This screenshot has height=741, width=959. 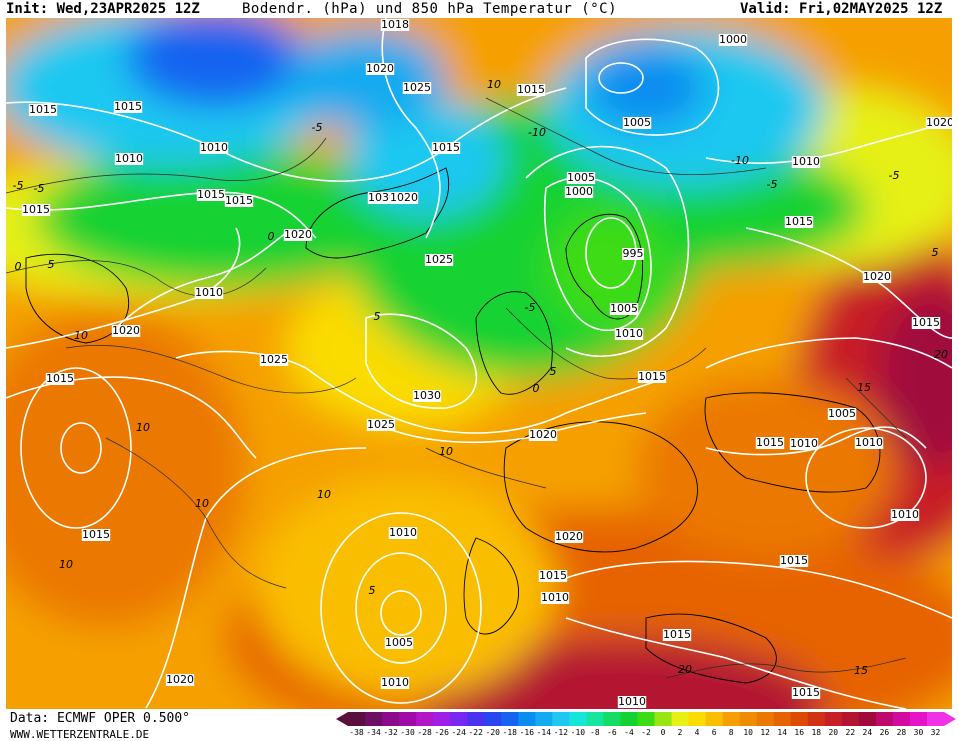 I want to click on isotherm-label: 5, so click(x=377, y=316).